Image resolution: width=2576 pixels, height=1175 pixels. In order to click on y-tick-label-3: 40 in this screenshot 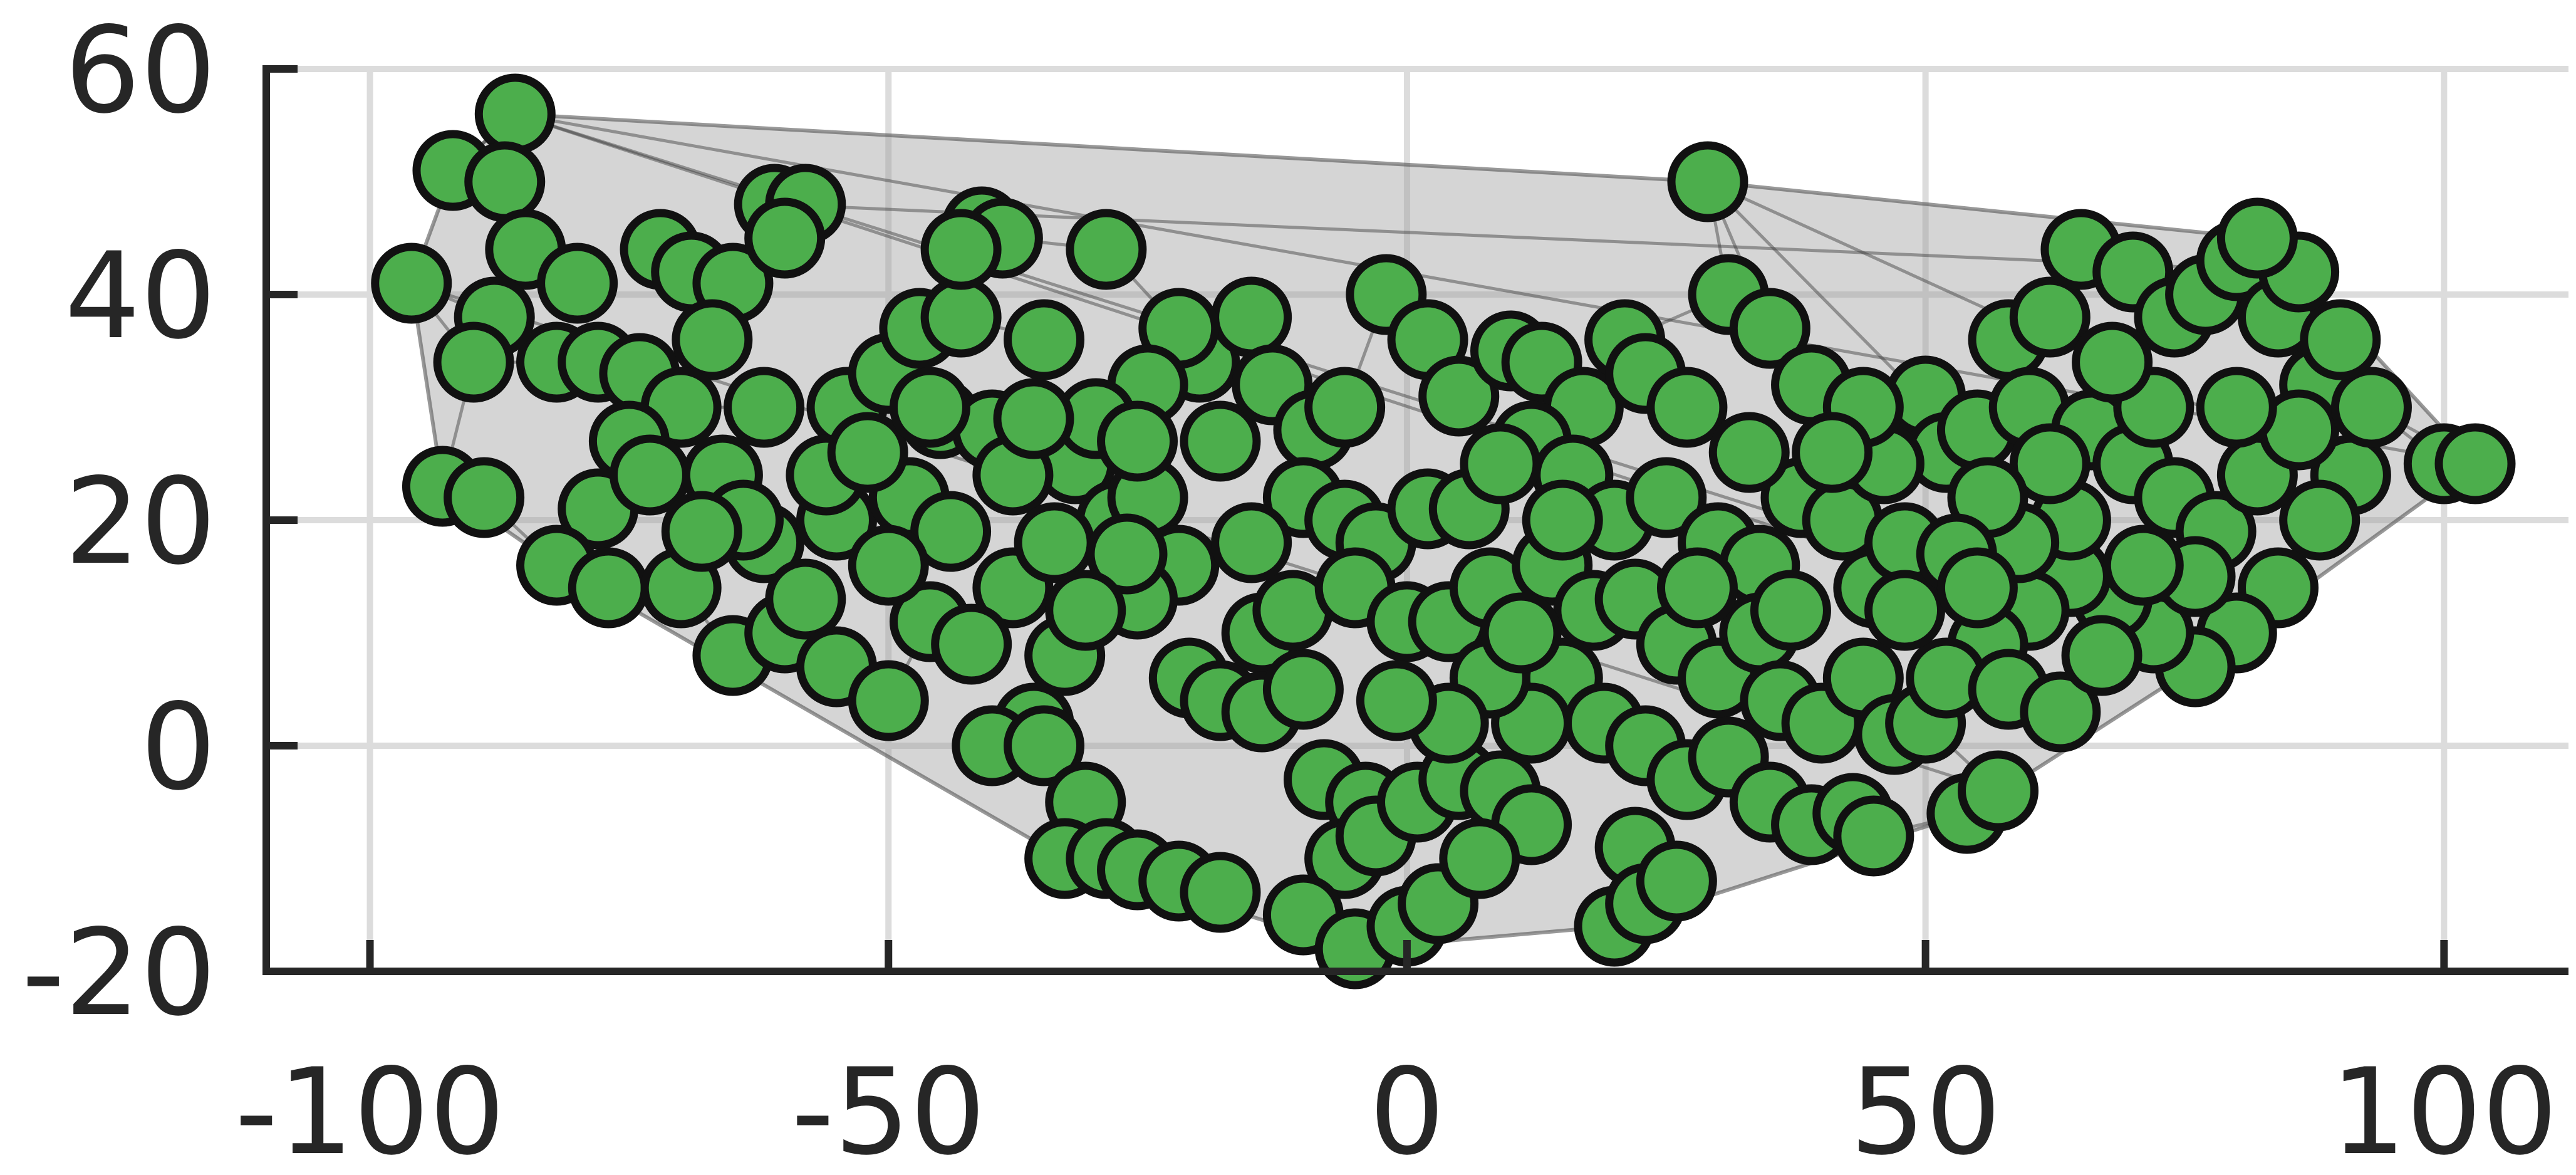, I will do `click(140, 296)`.